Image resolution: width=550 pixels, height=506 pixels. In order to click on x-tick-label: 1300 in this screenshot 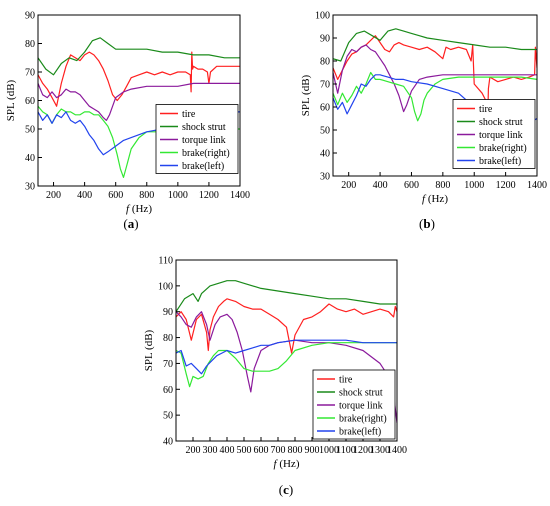, I will do `click(380, 450)`.